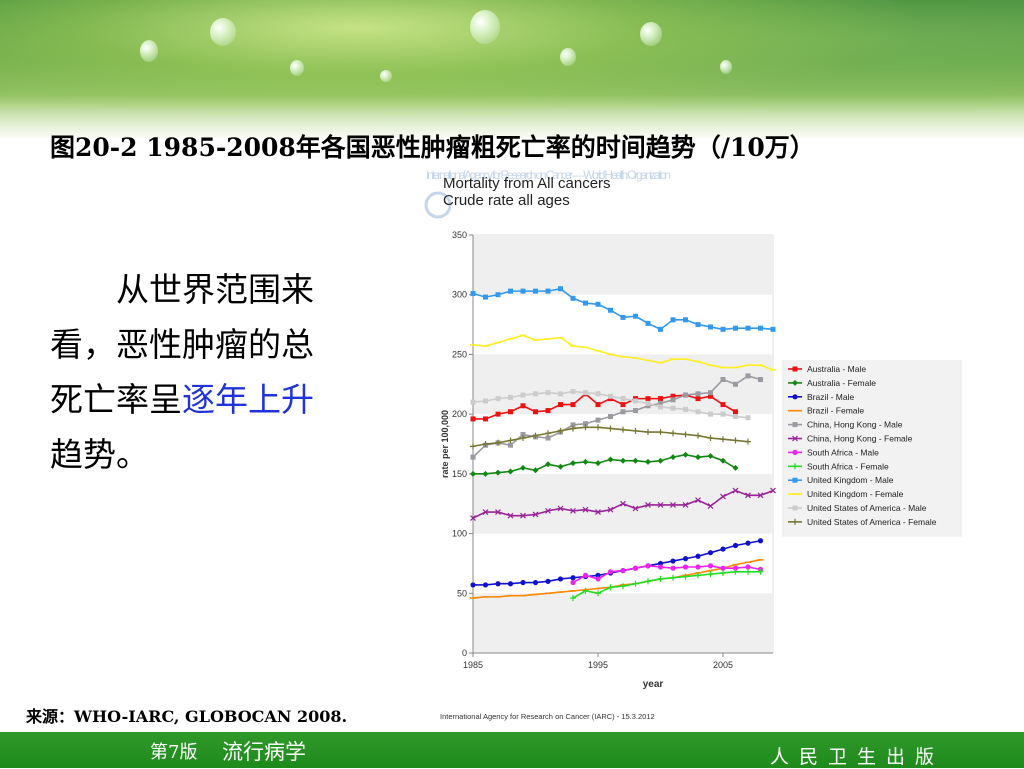 Image resolution: width=1024 pixels, height=769 pixels. What do you see at coordinates (264, 752) in the screenshot?
I see `footer-course: 流行病学` at bounding box center [264, 752].